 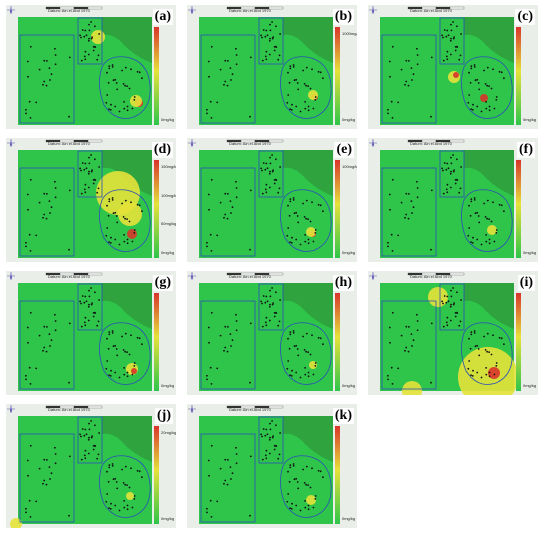 I want to click on scale-bar, so click(x=74, y=141).